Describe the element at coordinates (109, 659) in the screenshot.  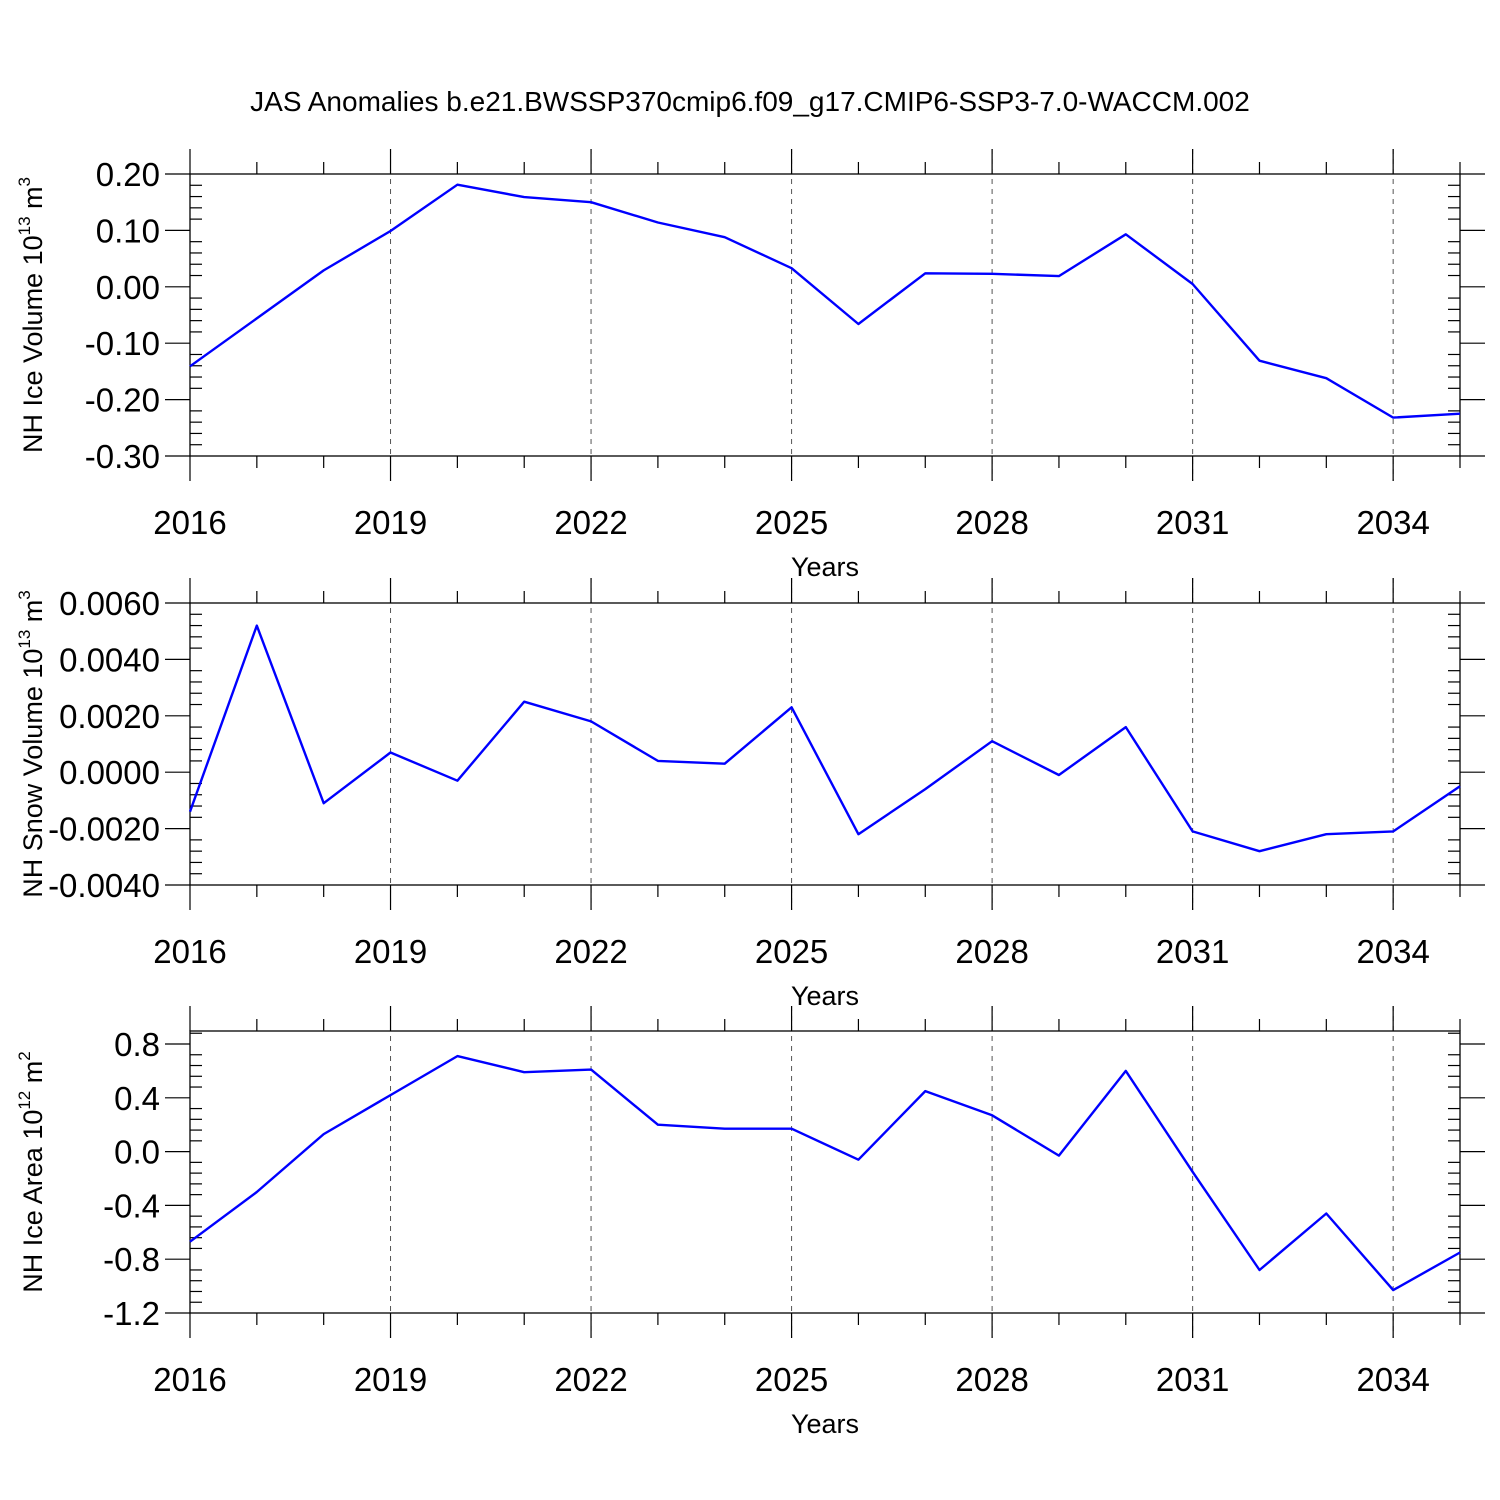
I see `y-tick-label: 0.0040` at that location.